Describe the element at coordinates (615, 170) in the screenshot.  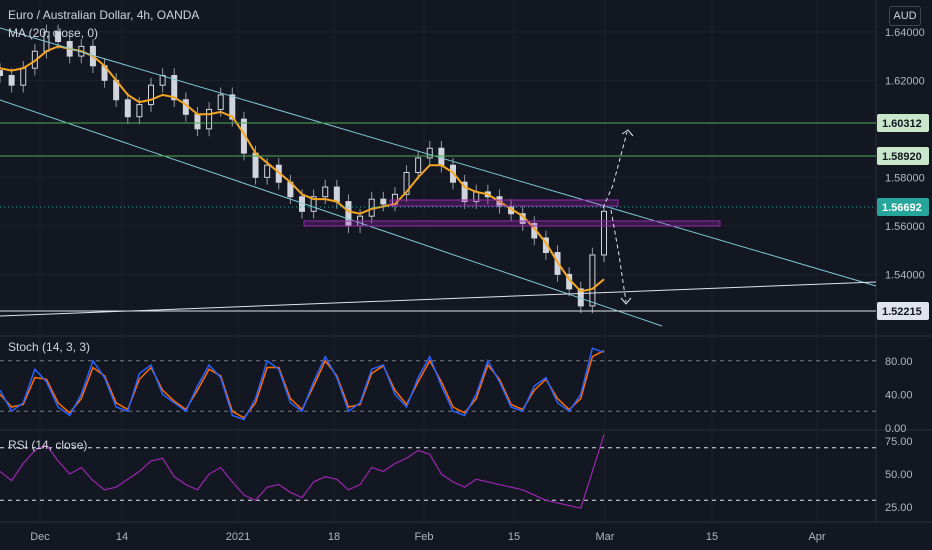
I see `projection-arrow-up` at that location.